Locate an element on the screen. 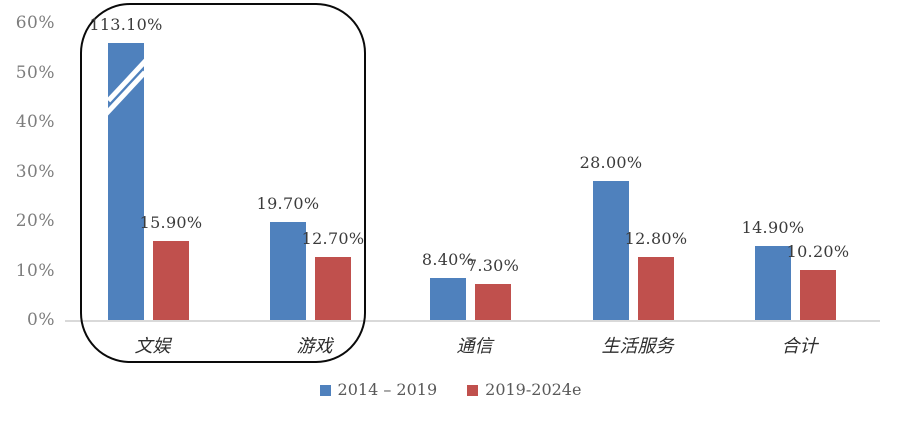 The height and width of the screenshot is (421, 901). legend: 2014 – 2019 2019-2024e is located at coordinates (450, 390).